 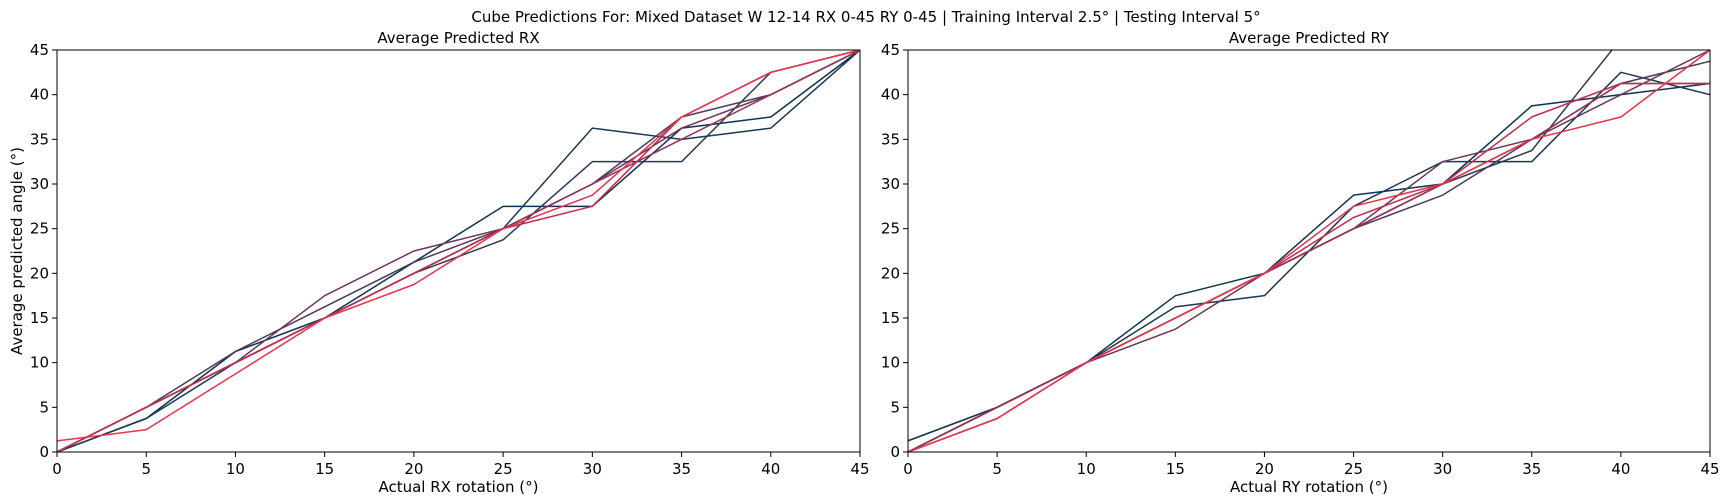 What do you see at coordinates (458, 487) in the screenshot?
I see `x-axis-label: Actual RX rotation (°)` at bounding box center [458, 487].